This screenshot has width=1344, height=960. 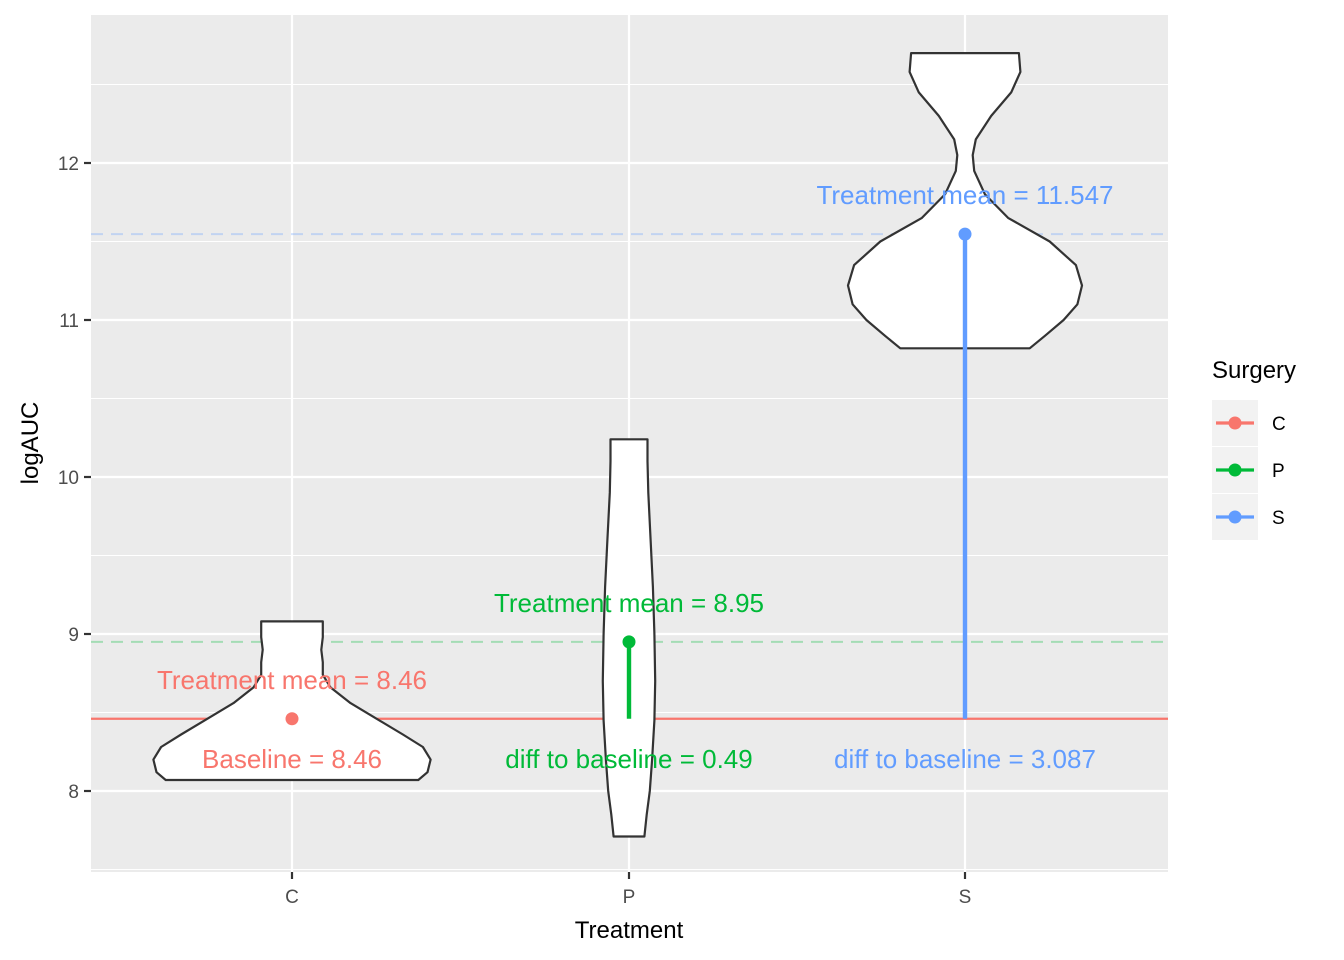 What do you see at coordinates (73, 635) in the screenshot?
I see `y-tick-label: 9` at bounding box center [73, 635].